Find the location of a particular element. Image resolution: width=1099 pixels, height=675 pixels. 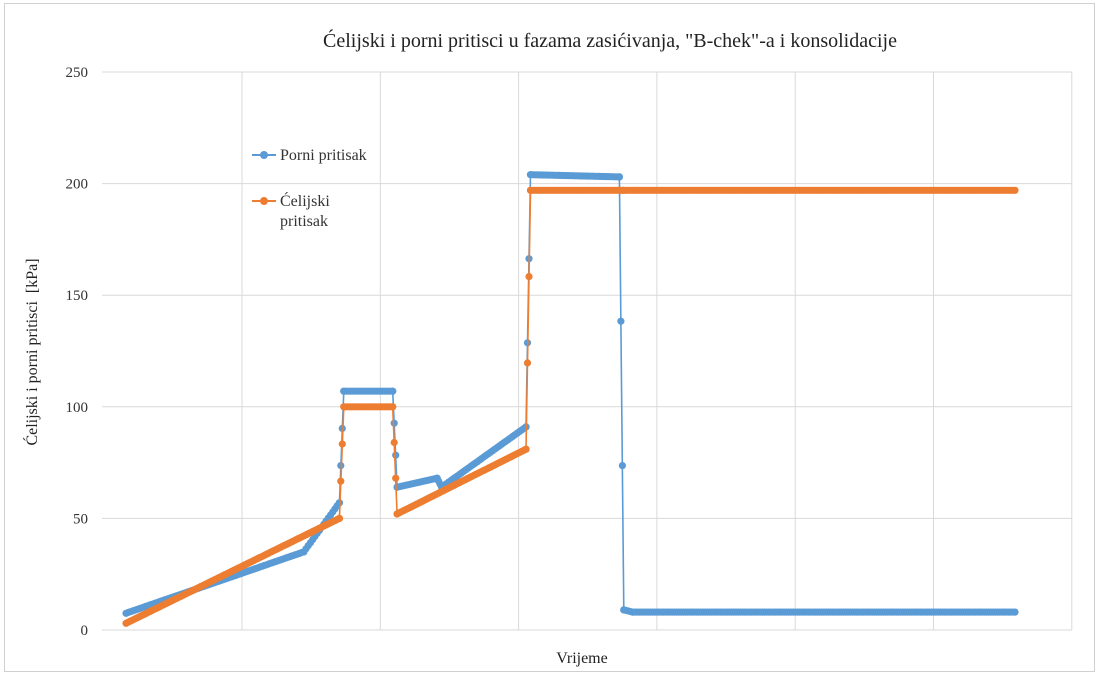

legend-label-1: Ćelijski pritisak is located at coordinates (305, 210).